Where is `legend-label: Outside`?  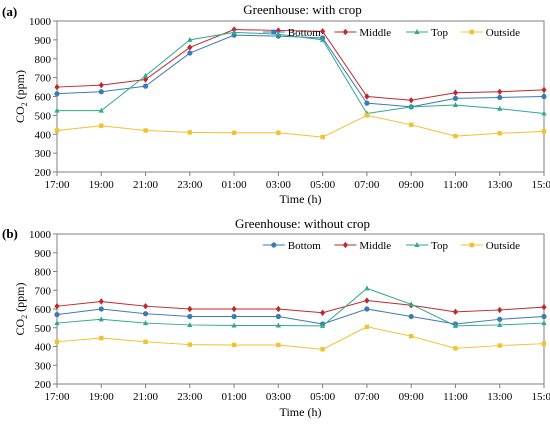
legend-label: Outside is located at coordinates (503, 246).